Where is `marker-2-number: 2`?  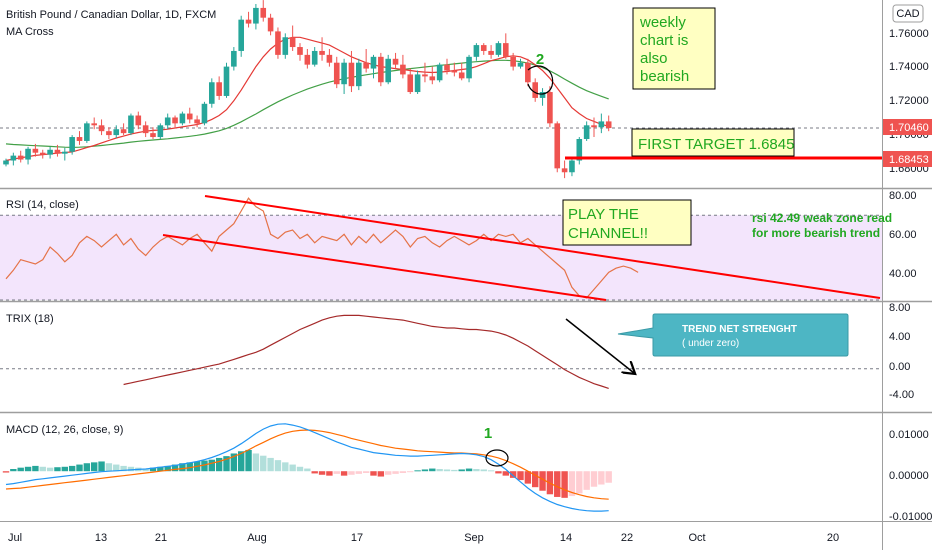
marker-2-number: 2 is located at coordinates (540, 59).